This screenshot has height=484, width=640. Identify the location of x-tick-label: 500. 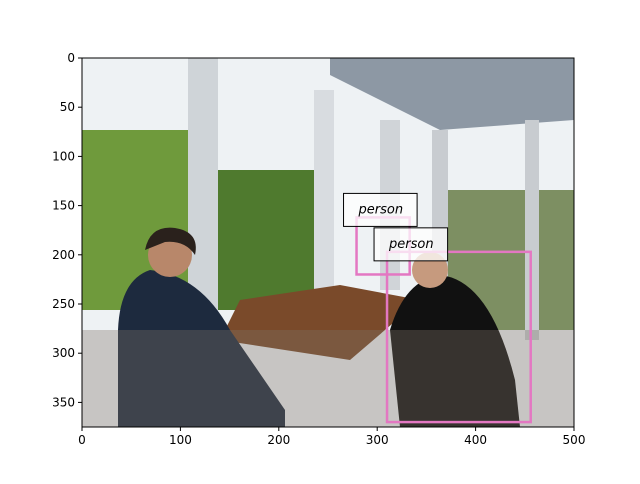
(574, 440).